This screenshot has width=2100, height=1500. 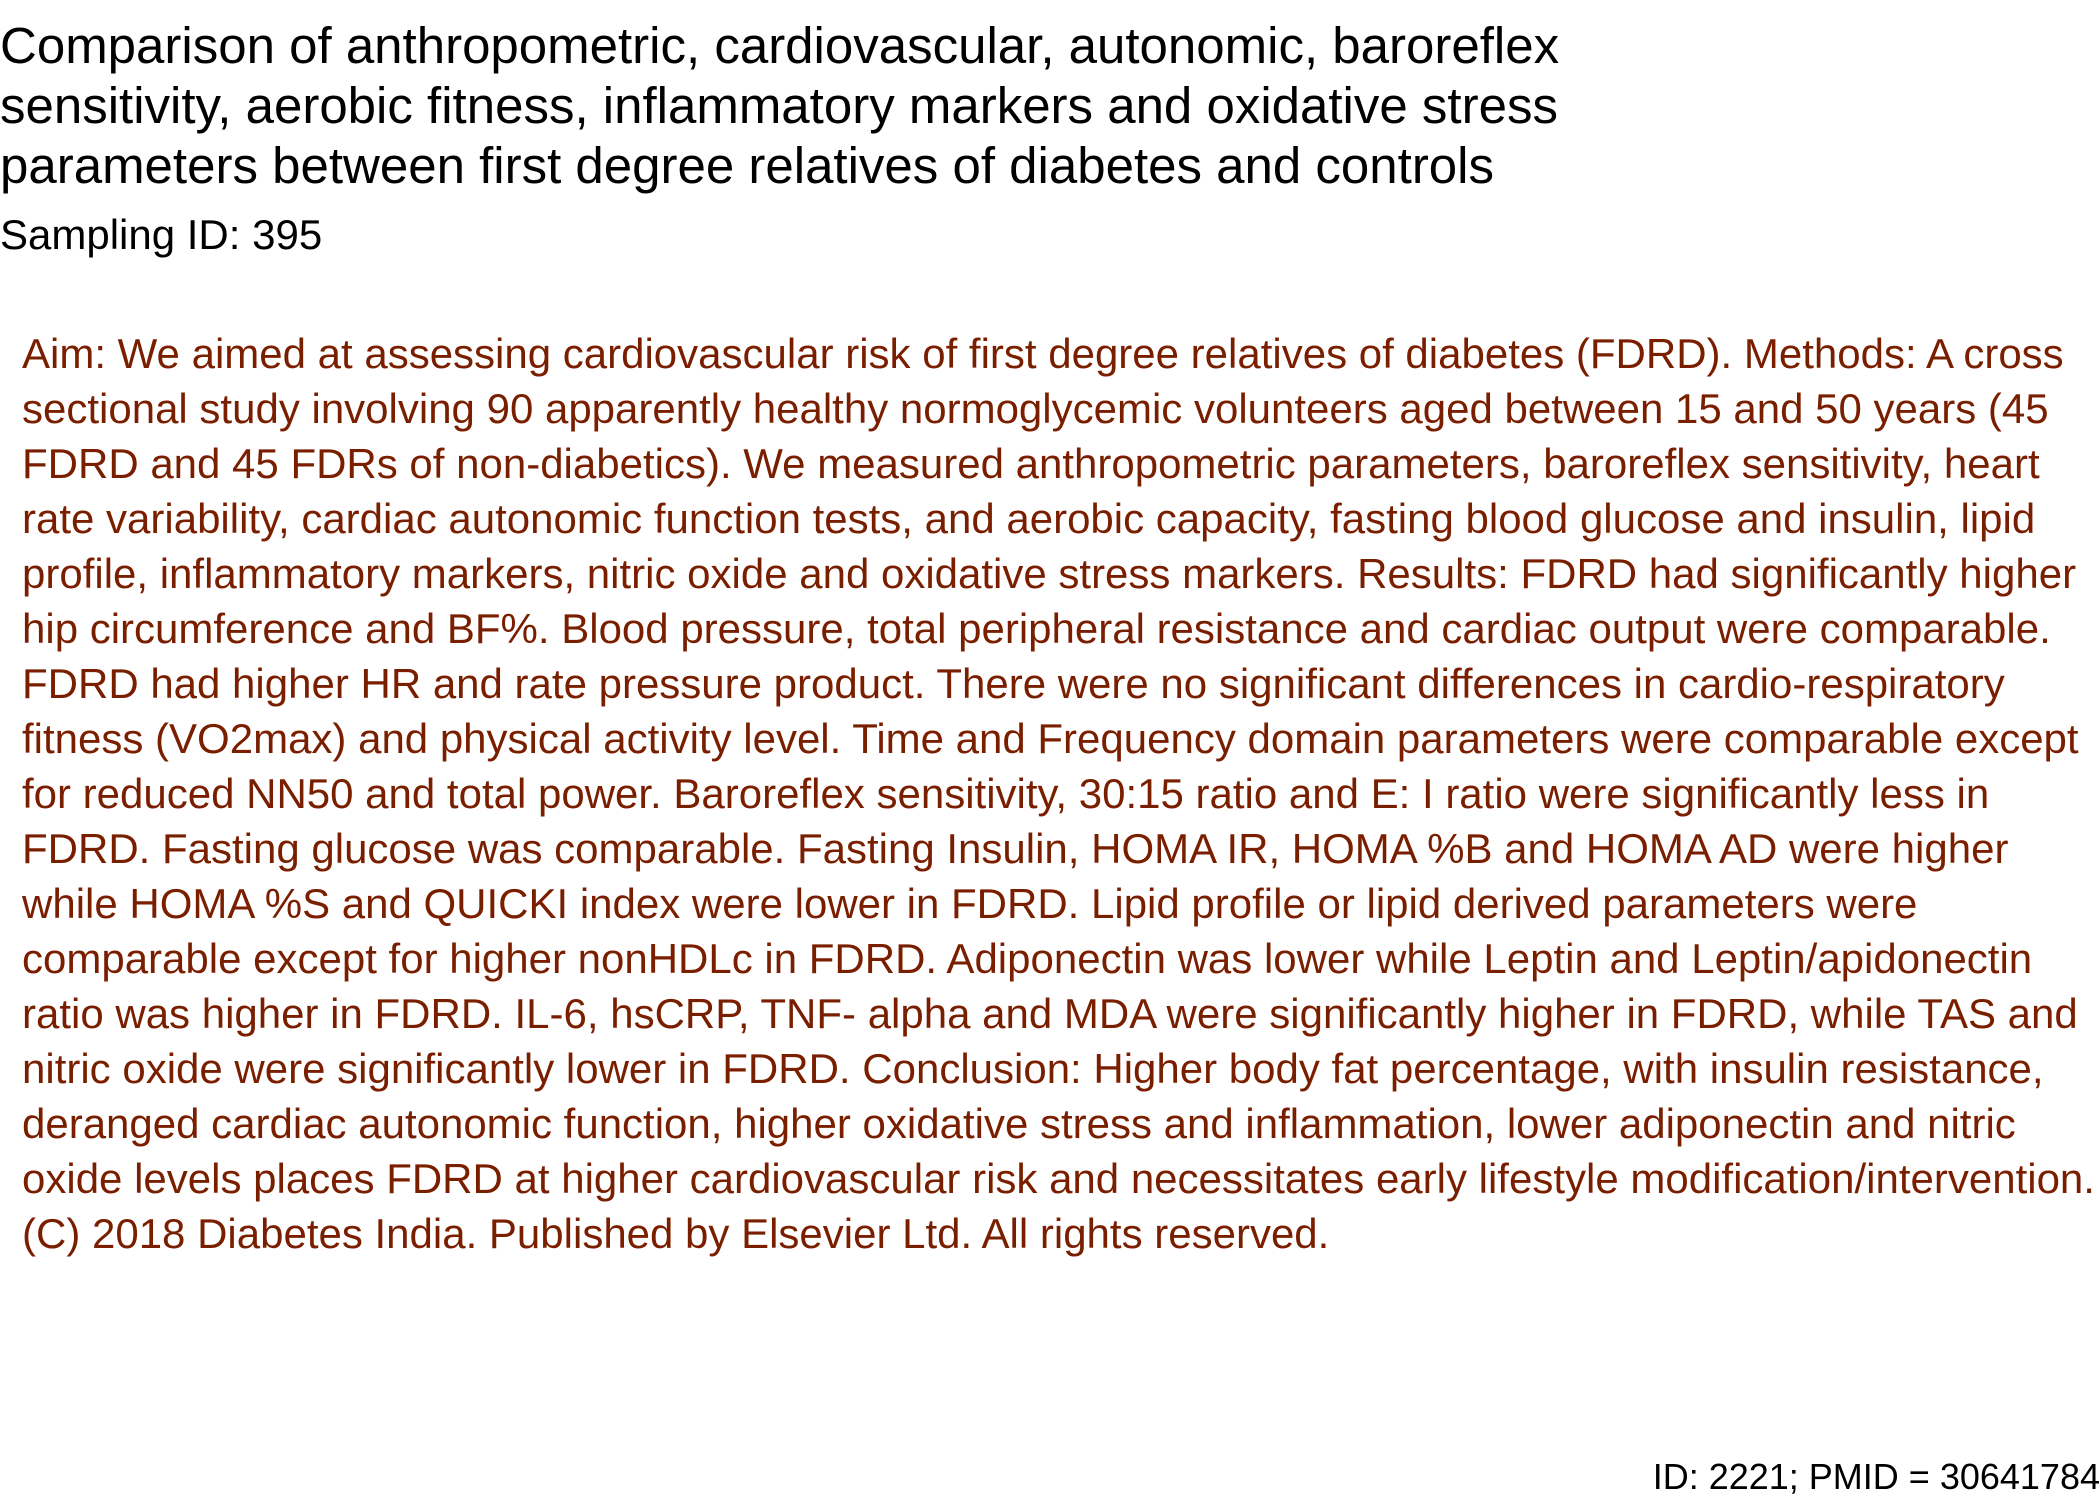 What do you see at coordinates (1876, 1476) in the screenshot?
I see `record-id-footer: ID: 2221; PMID = 30641784` at bounding box center [1876, 1476].